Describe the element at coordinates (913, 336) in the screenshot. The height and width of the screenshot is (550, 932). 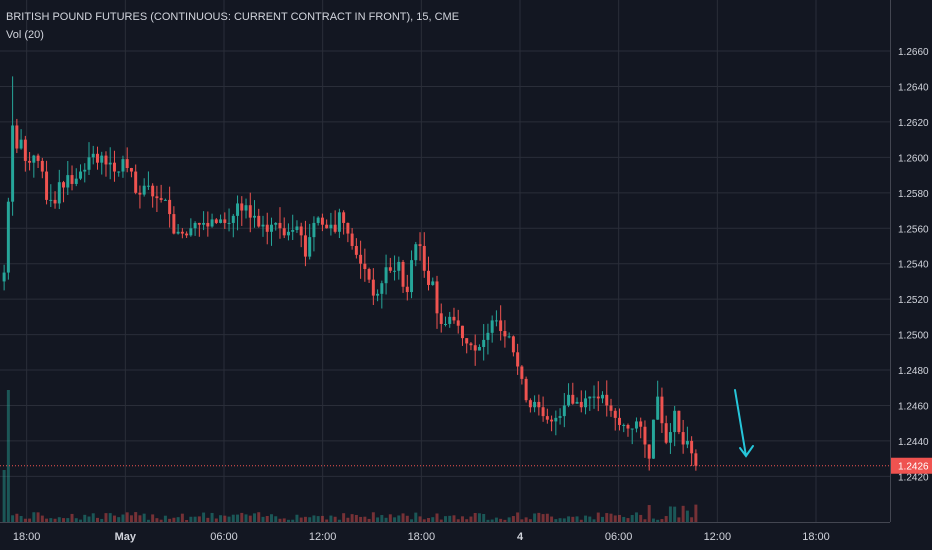
I see `price-tick-label: 1.2500` at that location.